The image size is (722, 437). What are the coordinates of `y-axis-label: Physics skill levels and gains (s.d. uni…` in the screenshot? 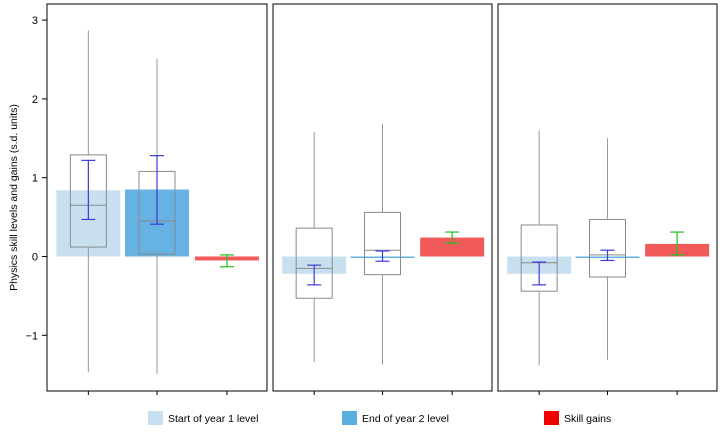 It's located at (14, 197).